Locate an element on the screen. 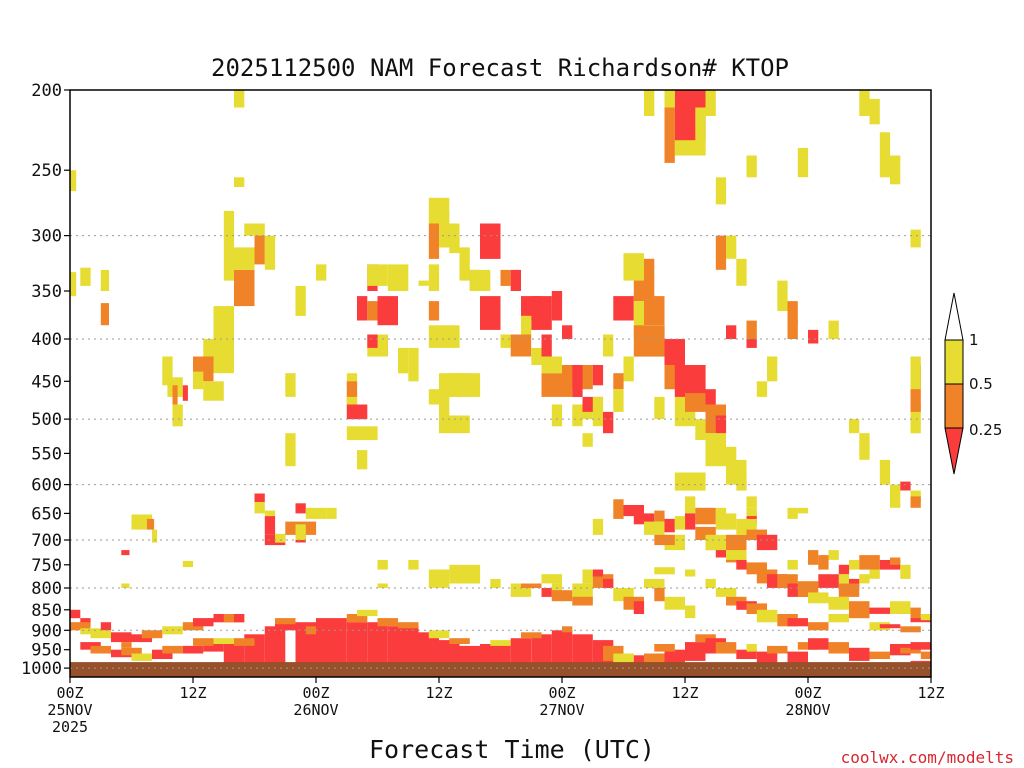 The width and height of the screenshot is (1024, 768). y-tick-label: 950 is located at coordinates (46, 651).